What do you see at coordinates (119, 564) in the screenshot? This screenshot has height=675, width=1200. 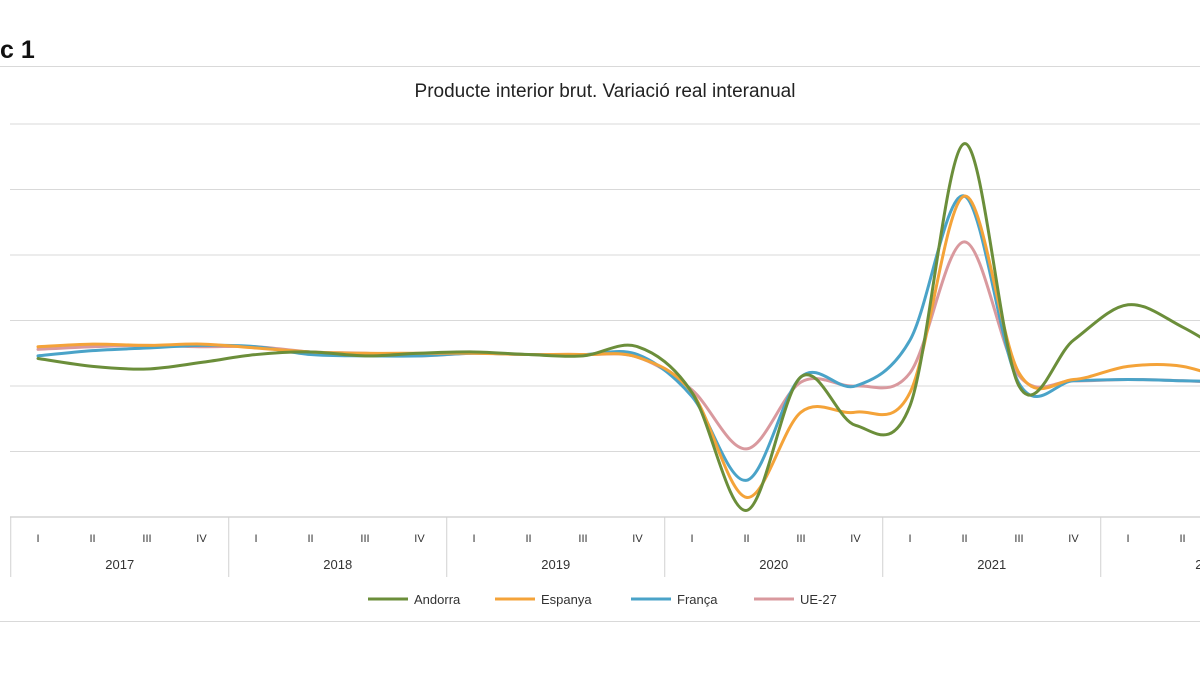 I see `year-label: 2017` at bounding box center [119, 564].